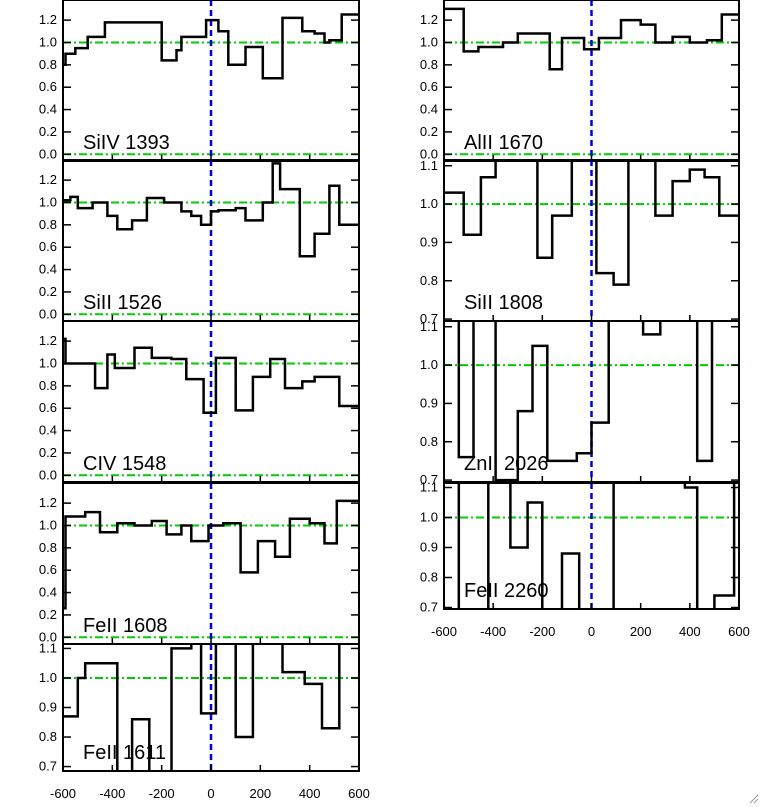 The height and width of the screenshot is (807, 761). Describe the element at coordinates (199, 81) in the screenshot. I see `panel-siiv-1393: 0.0 0.2 0.4 0.6 0.8 1.0 1.2 SiIV 1393` at that location.